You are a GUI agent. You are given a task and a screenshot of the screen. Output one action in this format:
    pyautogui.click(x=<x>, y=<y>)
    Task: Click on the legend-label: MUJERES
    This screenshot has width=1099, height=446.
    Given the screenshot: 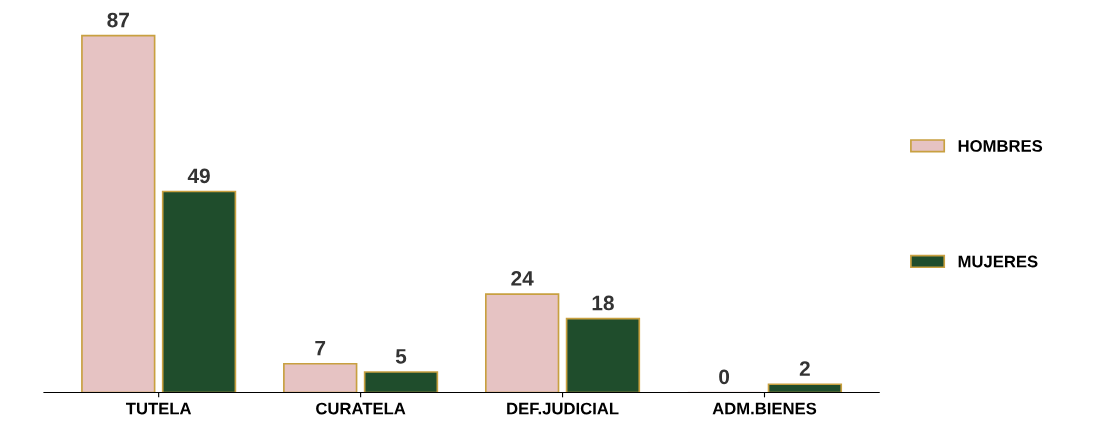 What is the action you would take?
    pyautogui.click(x=998, y=261)
    